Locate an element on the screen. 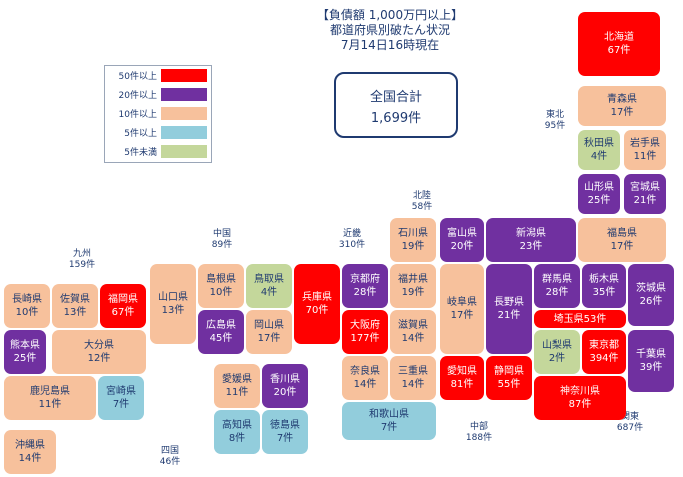 This screenshot has height=477, width=683. region-label-shikoku: 四国 46件 is located at coordinates (170, 456).